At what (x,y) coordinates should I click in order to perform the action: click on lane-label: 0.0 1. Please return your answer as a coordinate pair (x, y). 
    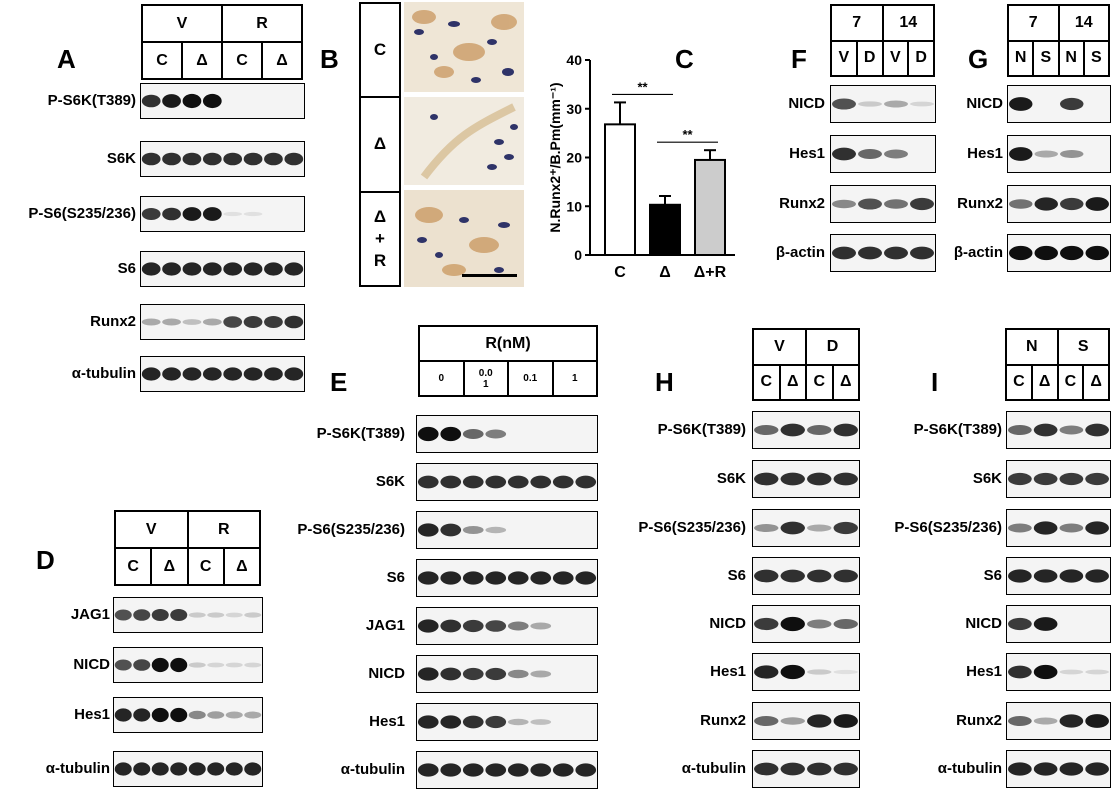
    Looking at the image, I should click on (485, 378).